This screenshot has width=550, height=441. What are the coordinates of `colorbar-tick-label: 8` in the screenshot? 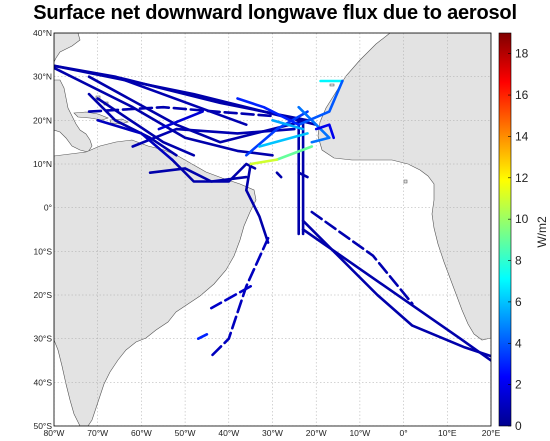 It's located at (518, 261).